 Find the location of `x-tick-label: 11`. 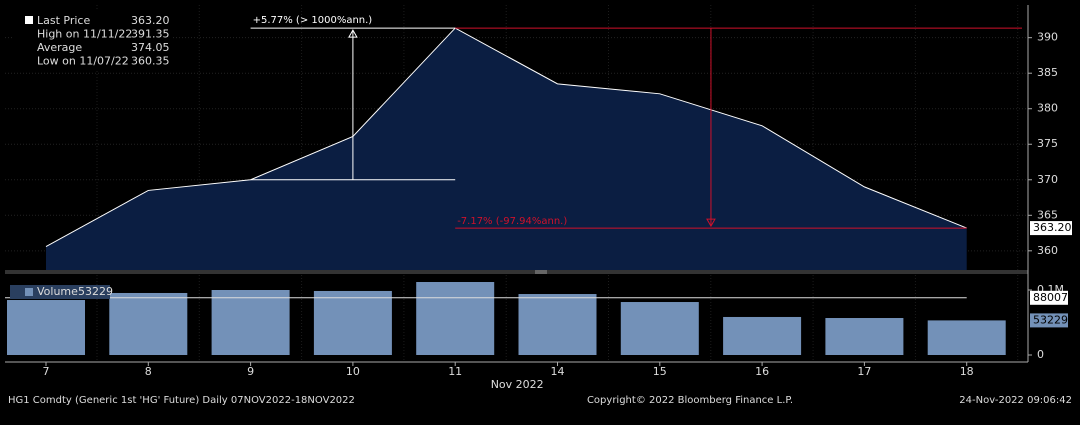

x-tick-label: 11 is located at coordinates (455, 371).